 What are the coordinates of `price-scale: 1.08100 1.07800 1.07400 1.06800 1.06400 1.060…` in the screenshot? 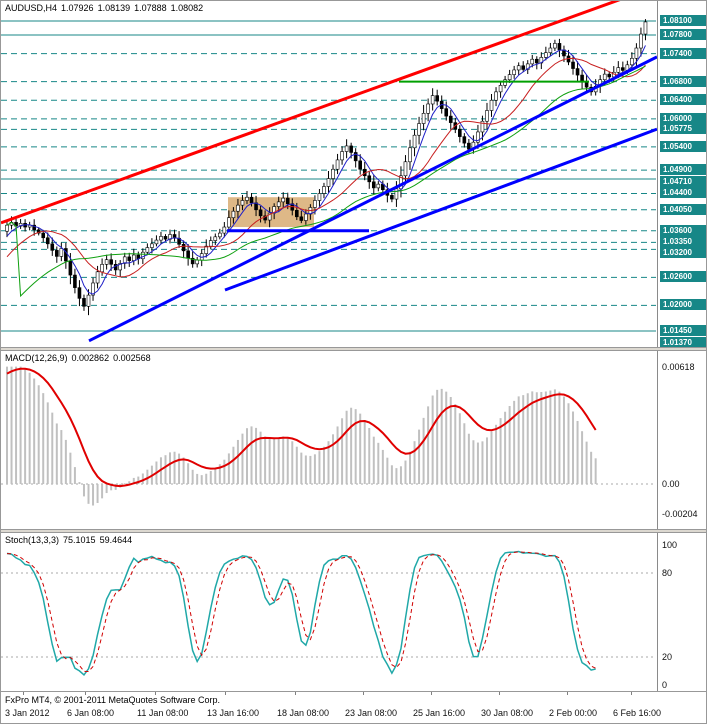 It's located at (682, 174).